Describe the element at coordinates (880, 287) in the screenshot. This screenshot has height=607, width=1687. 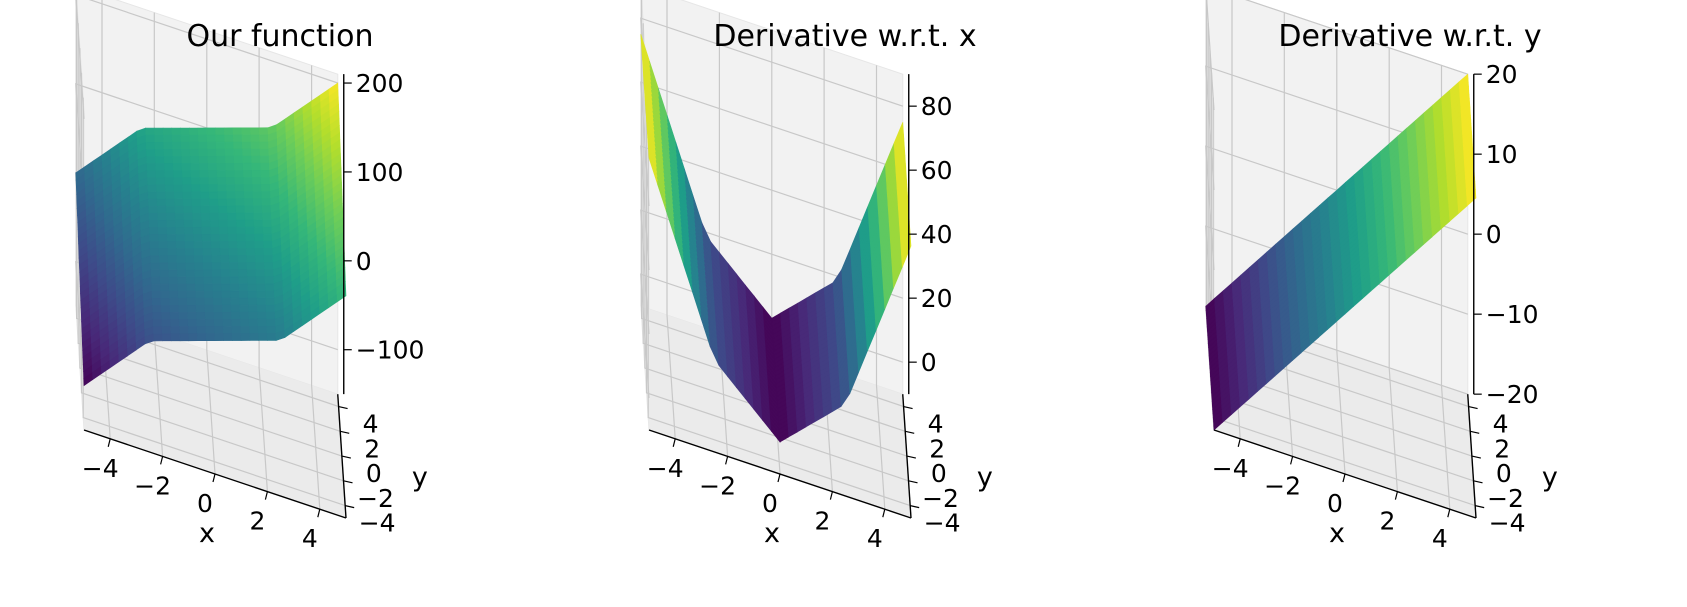
I see `x-gridline` at that location.